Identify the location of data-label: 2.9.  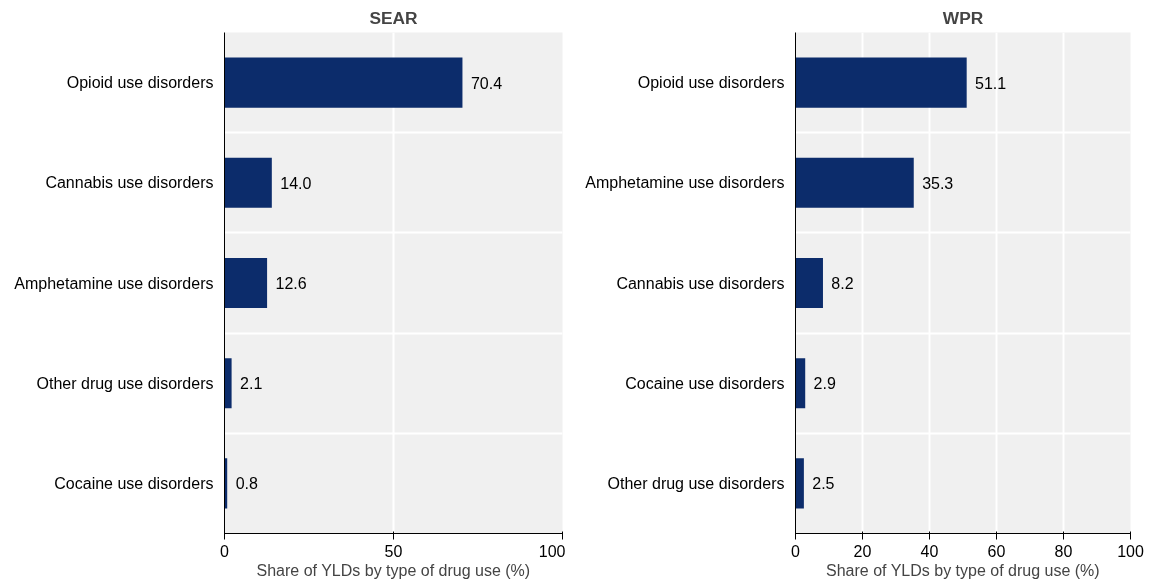
(824, 384).